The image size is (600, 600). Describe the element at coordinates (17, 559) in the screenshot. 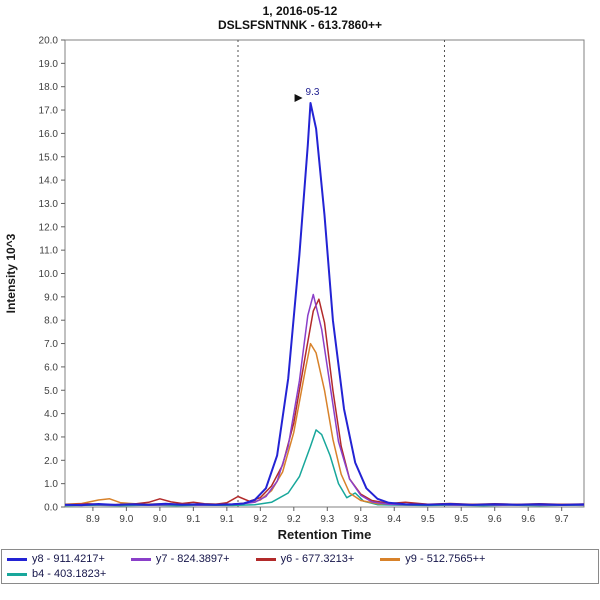

I see `legend-swatch-y8` at that location.